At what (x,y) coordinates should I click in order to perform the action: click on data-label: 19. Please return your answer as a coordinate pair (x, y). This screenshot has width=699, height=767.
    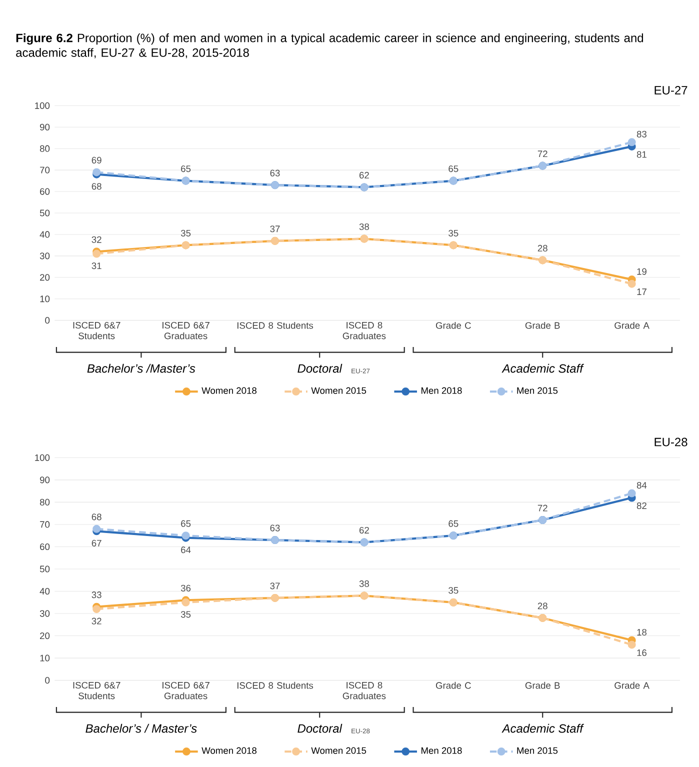
    Looking at the image, I should click on (641, 271).